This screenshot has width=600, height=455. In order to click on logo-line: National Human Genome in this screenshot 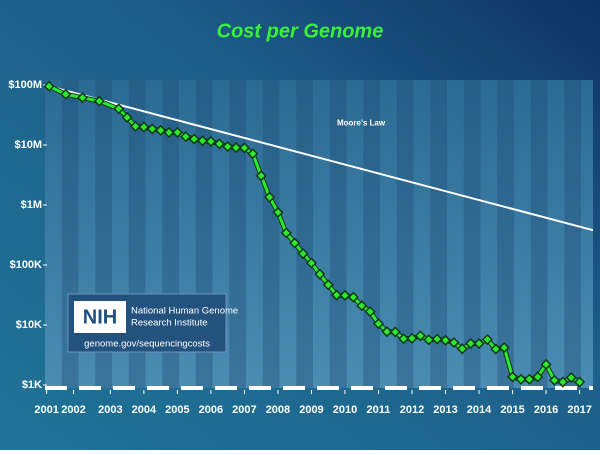, I will do `click(184, 311)`.